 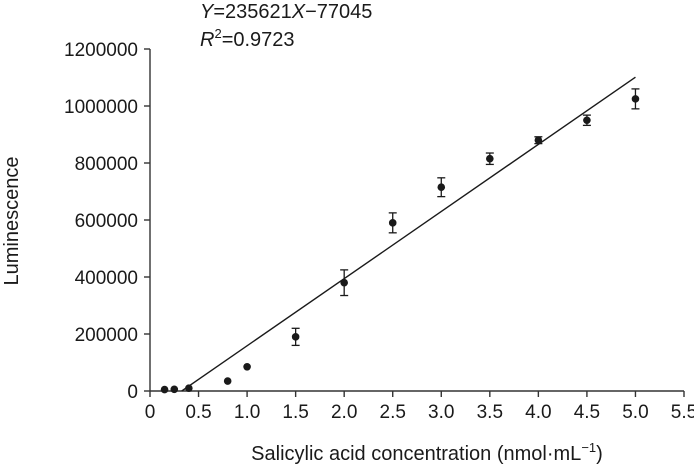 I want to click on x-tick-label: 5.5, so click(x=682, y=412).